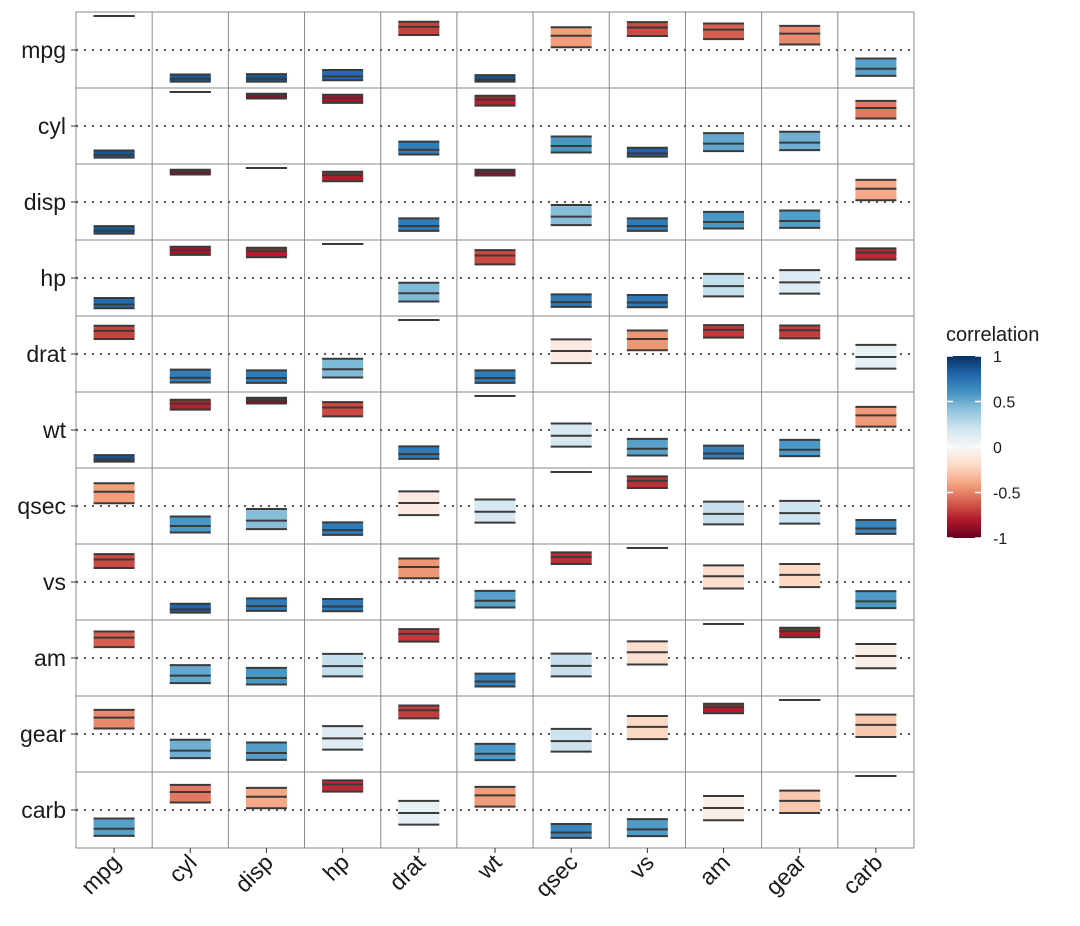 The height and width of the screenshot is (926, 1080). Describe the element at coordinates (785, 874) in the screenshot. I see `x-tick-label: gear` at that location.